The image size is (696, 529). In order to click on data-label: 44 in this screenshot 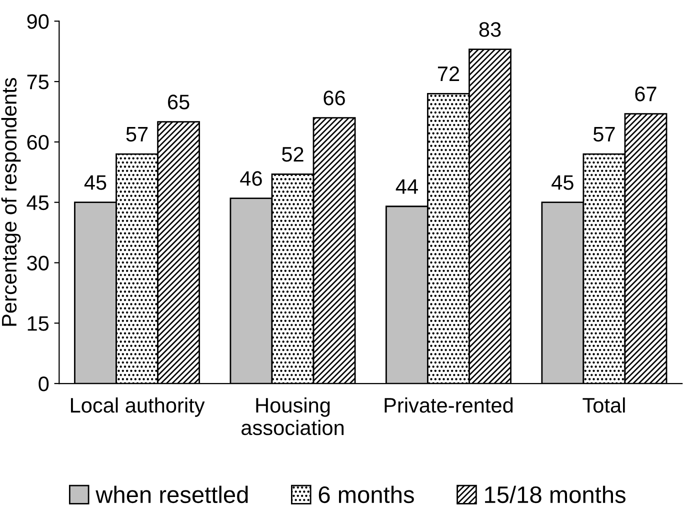, I will do `click(407, 186)`.